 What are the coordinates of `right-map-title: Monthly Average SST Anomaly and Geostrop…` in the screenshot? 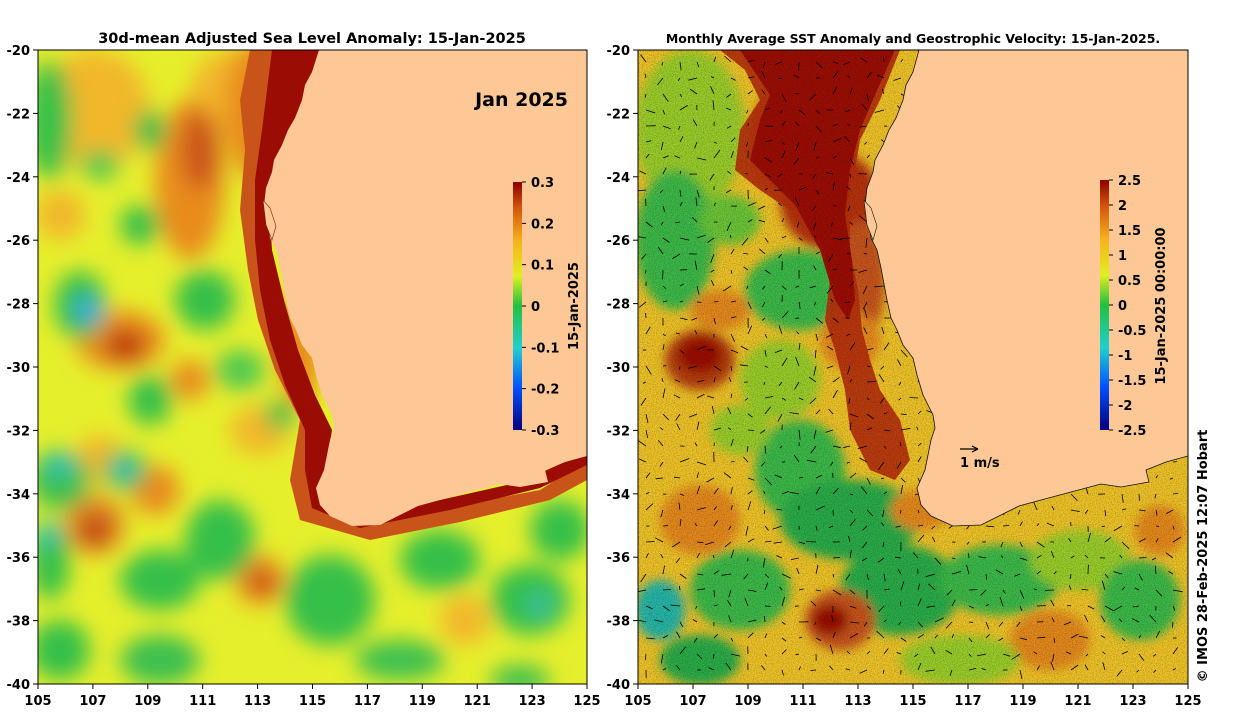 It's located at (913, 38).